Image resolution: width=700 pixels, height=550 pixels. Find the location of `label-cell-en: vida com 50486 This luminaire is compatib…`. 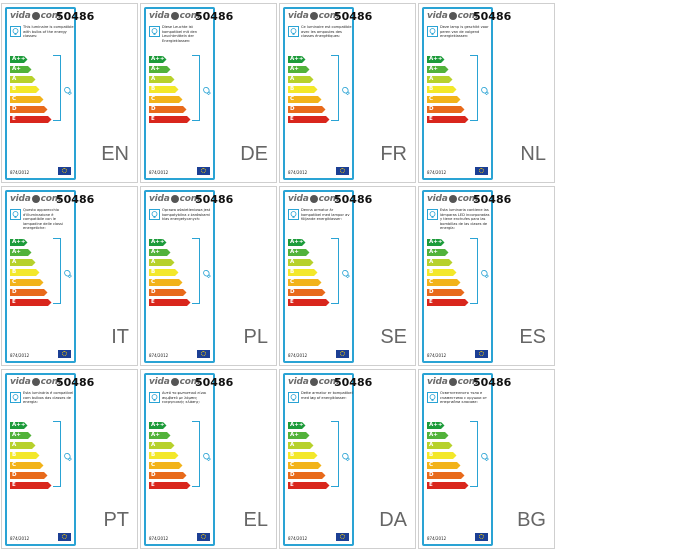

label-cell-en: vida com 50486 This luminaire is compatib… is located at coordinates (69, 93).